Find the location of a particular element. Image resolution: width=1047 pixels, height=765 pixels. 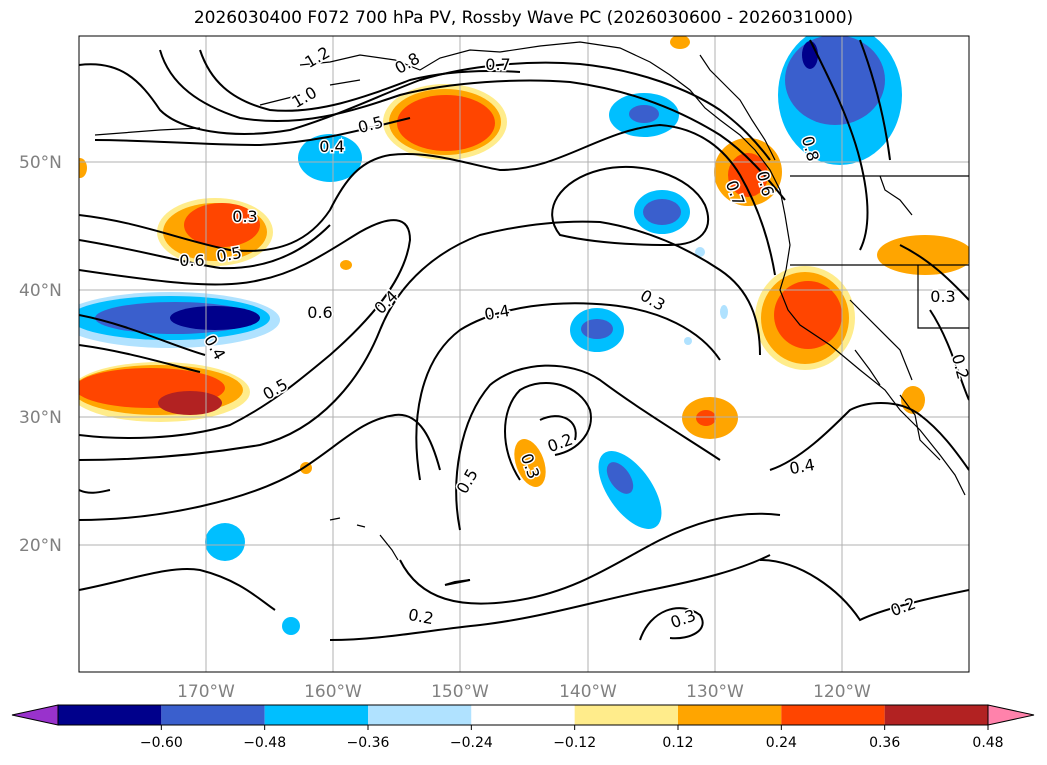

lon-label: 150°W is located at coordinates (460, 692).